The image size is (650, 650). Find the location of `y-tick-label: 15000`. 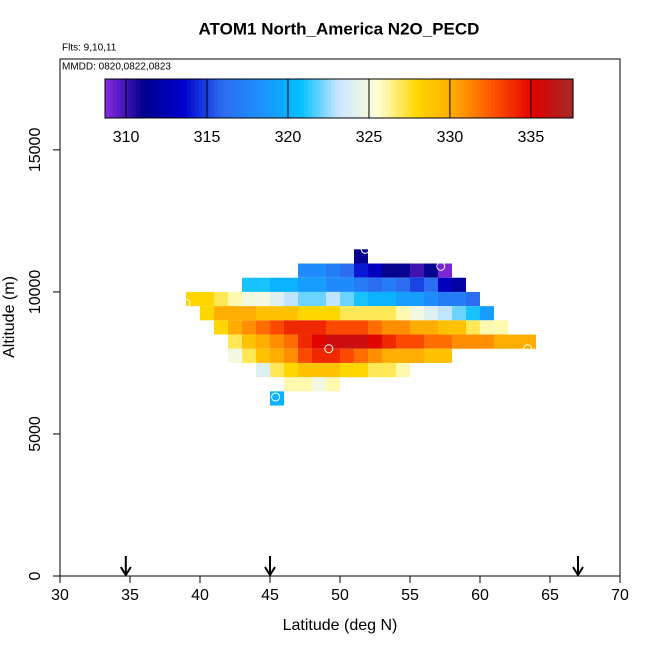

y-tick-label: 15000 is located at coordinates (35, 150).